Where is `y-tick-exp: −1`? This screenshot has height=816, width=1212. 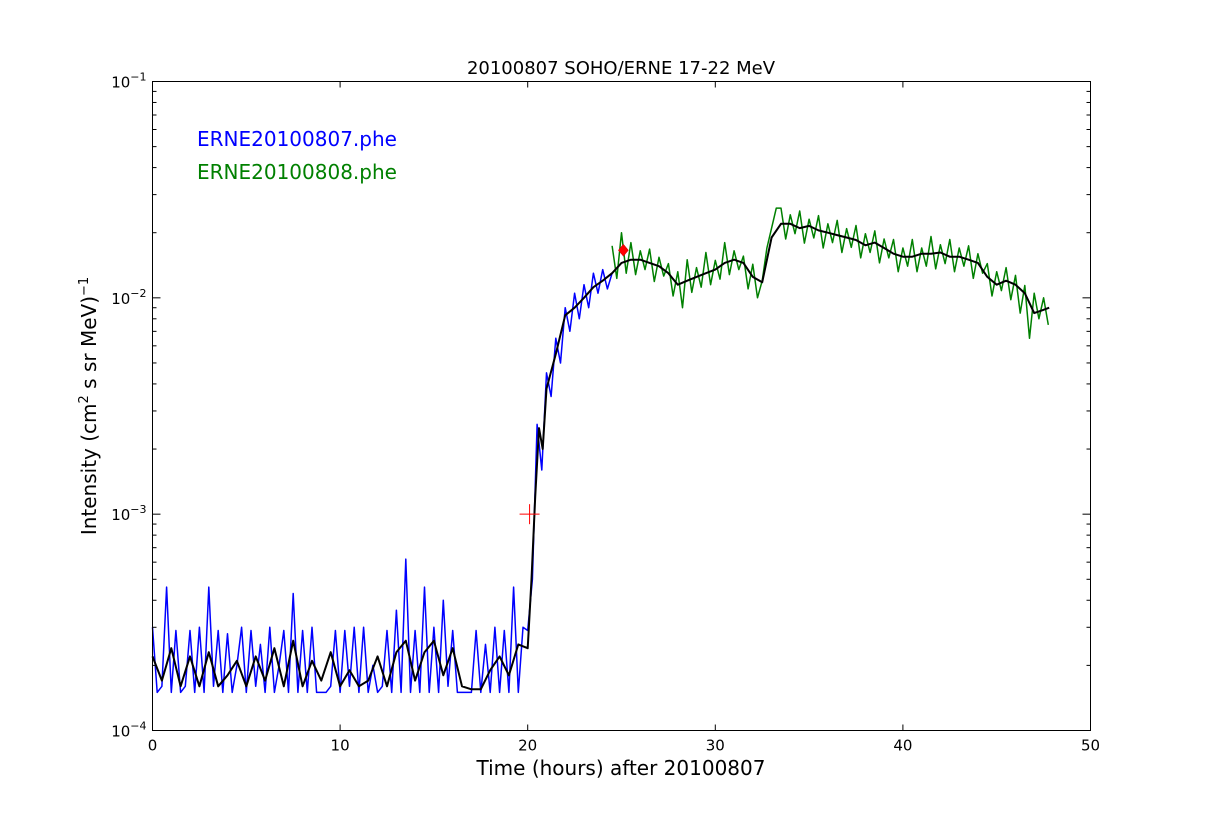 y-tick-exp: −1 is located at coordinates (138, 77).